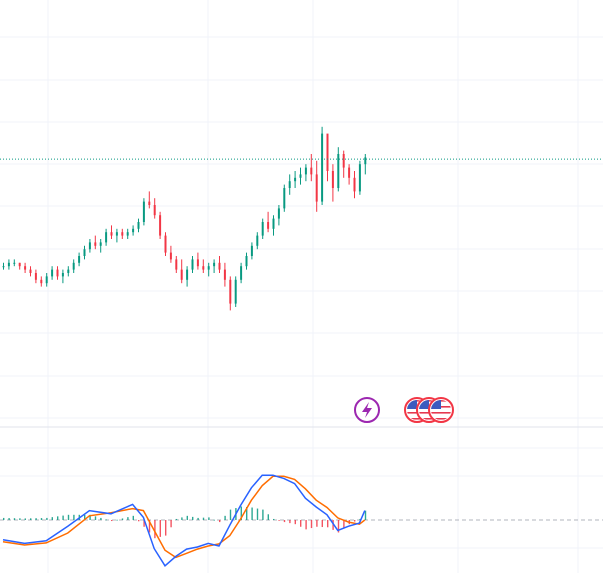  I want to click on macd-line, so click(184, 520).